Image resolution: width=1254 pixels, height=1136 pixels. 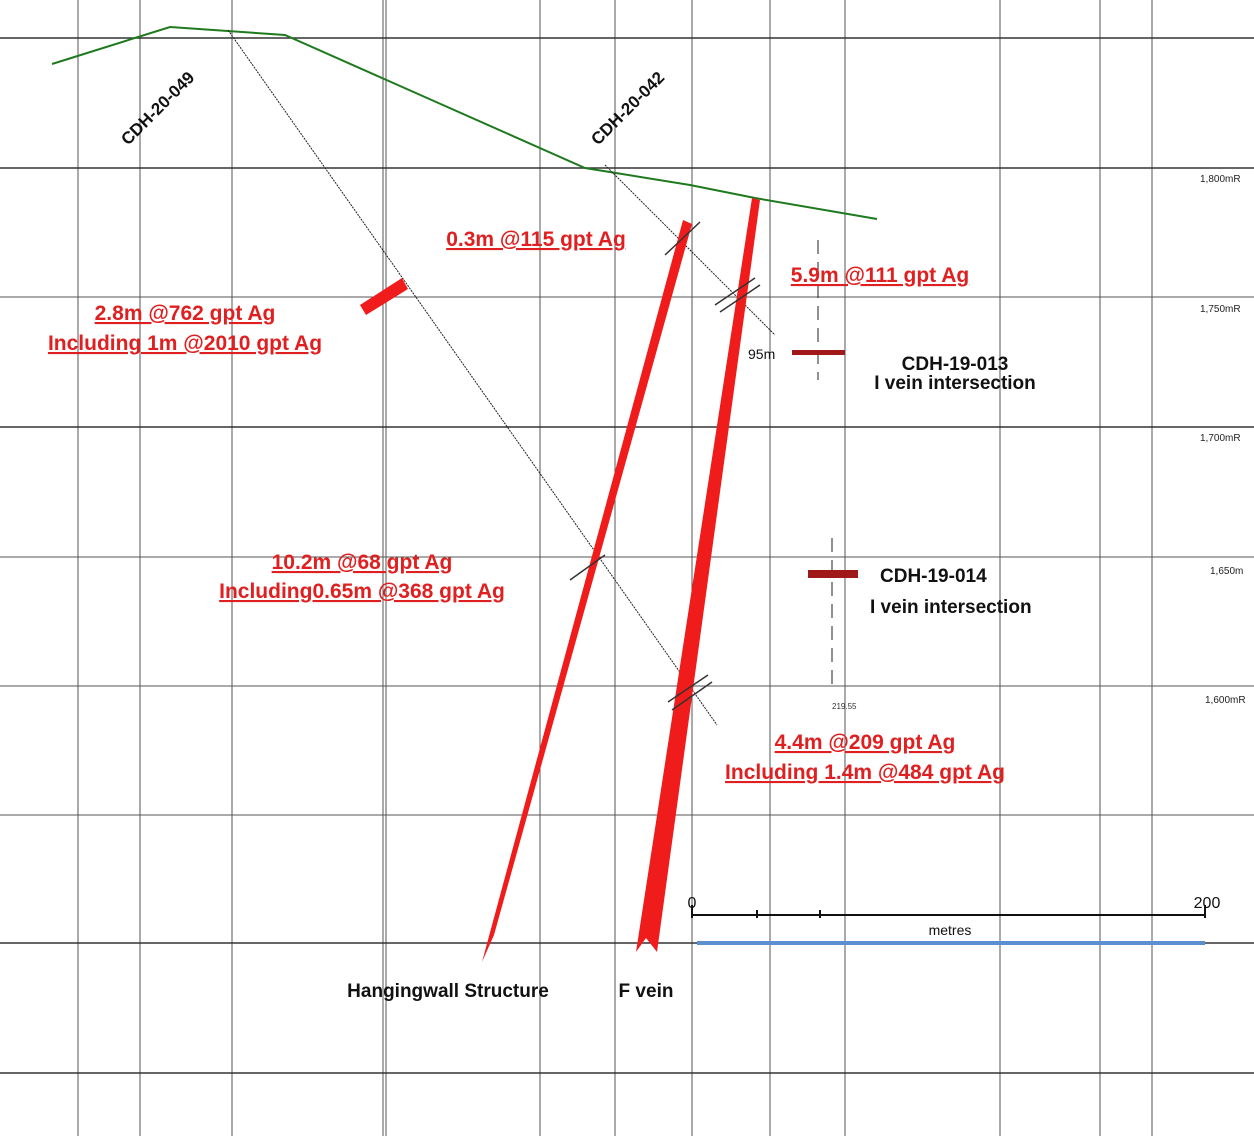 I want to click on hole-label: CDH-19-013, so click(x=955, y=364).